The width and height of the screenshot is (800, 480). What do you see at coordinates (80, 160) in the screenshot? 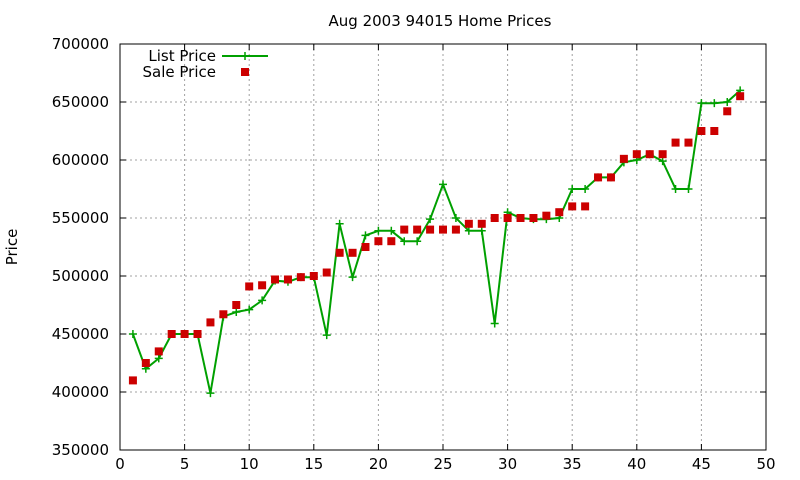
I see `y-tick-label: 600000` at bounding box center [80, 160].